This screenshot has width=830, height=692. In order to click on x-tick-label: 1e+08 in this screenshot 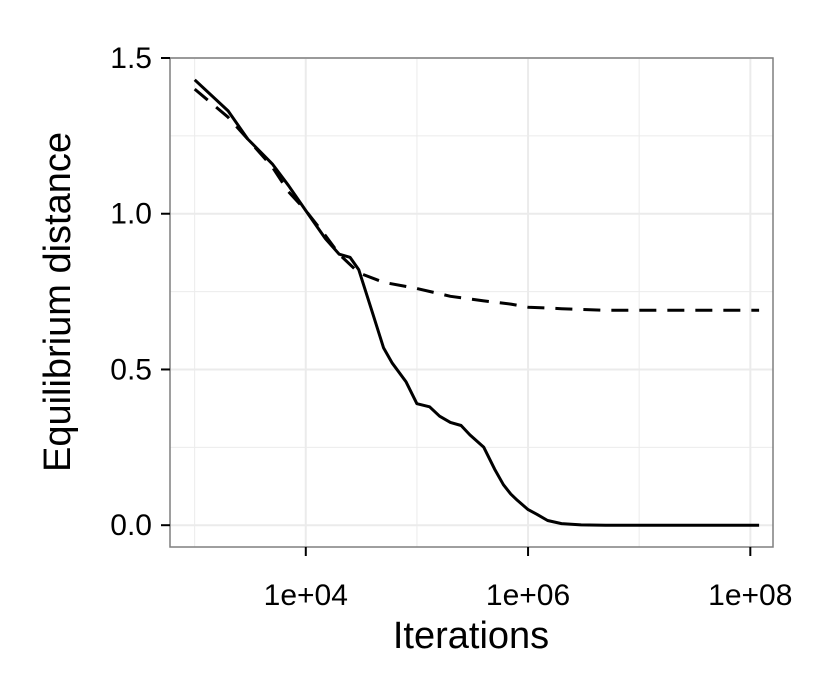, I will do `click(750, 595)`.